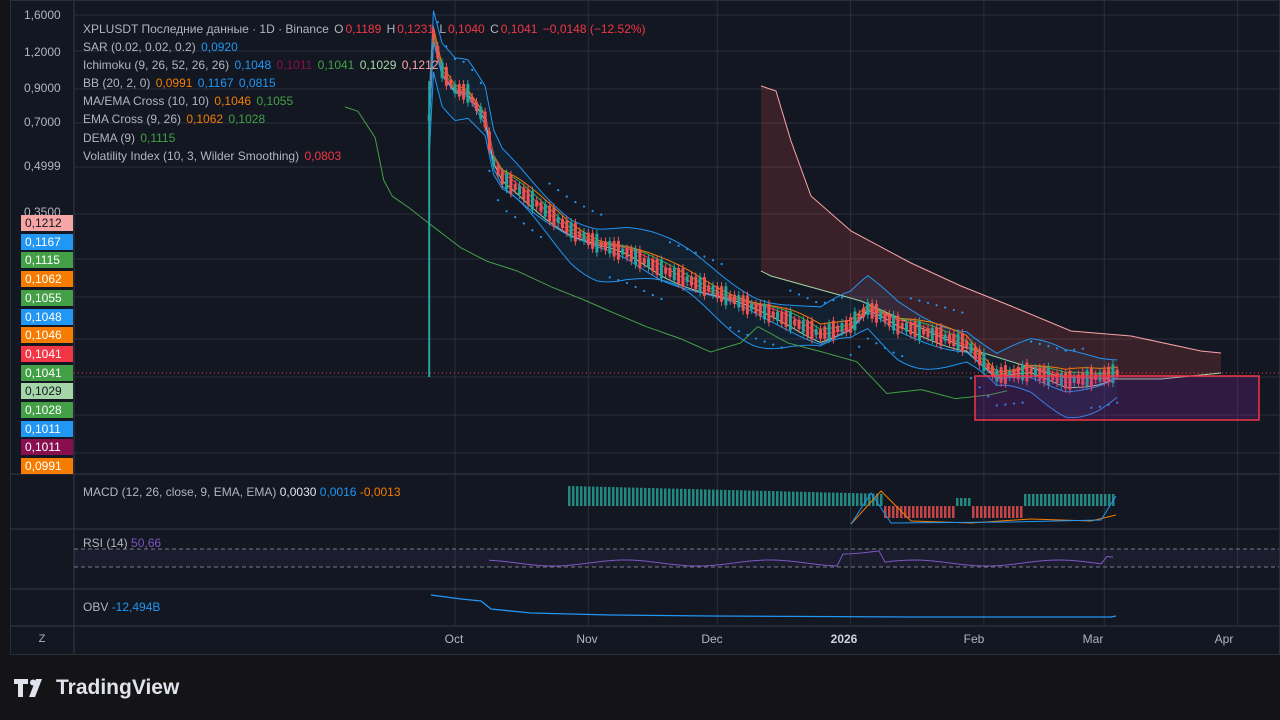 The image size is (1280, 720). Describe the element at coordinates (205, 119) in the screenshot. I see `ema-cross-value: 0,1062` at that location.